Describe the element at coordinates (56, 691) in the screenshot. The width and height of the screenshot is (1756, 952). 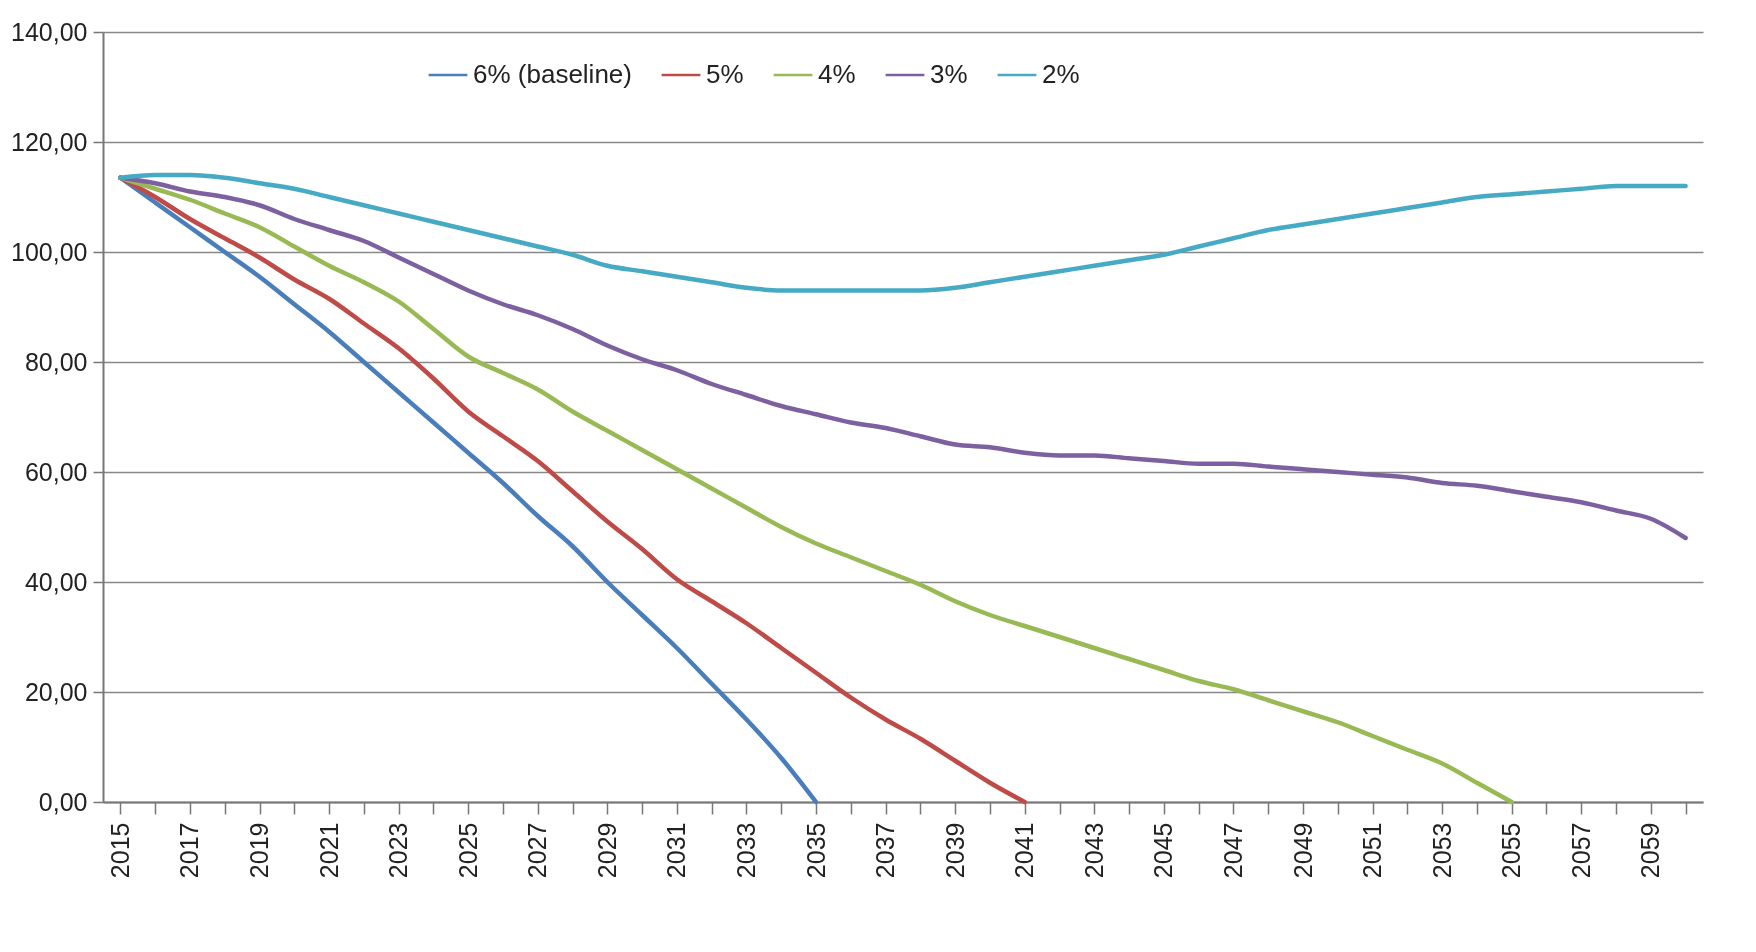
I see `y-tick-label: 20,00` at that location.